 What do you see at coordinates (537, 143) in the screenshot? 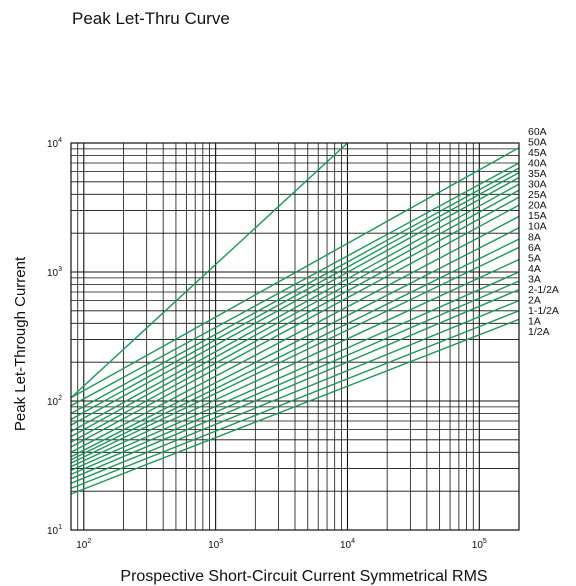
I see `curve-label-1: 50A` at bounding box center [537, 143].